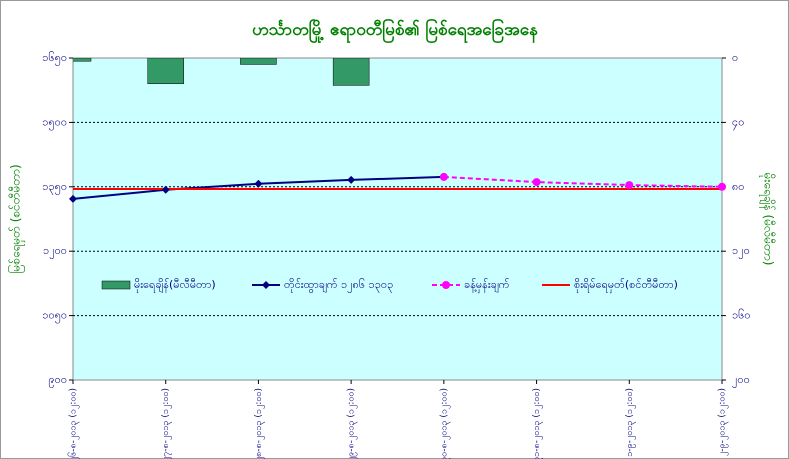 This screenshot has width=789, height=459. I want to click on y-tick-label: ၁၆၅၀, so click(54, 58).